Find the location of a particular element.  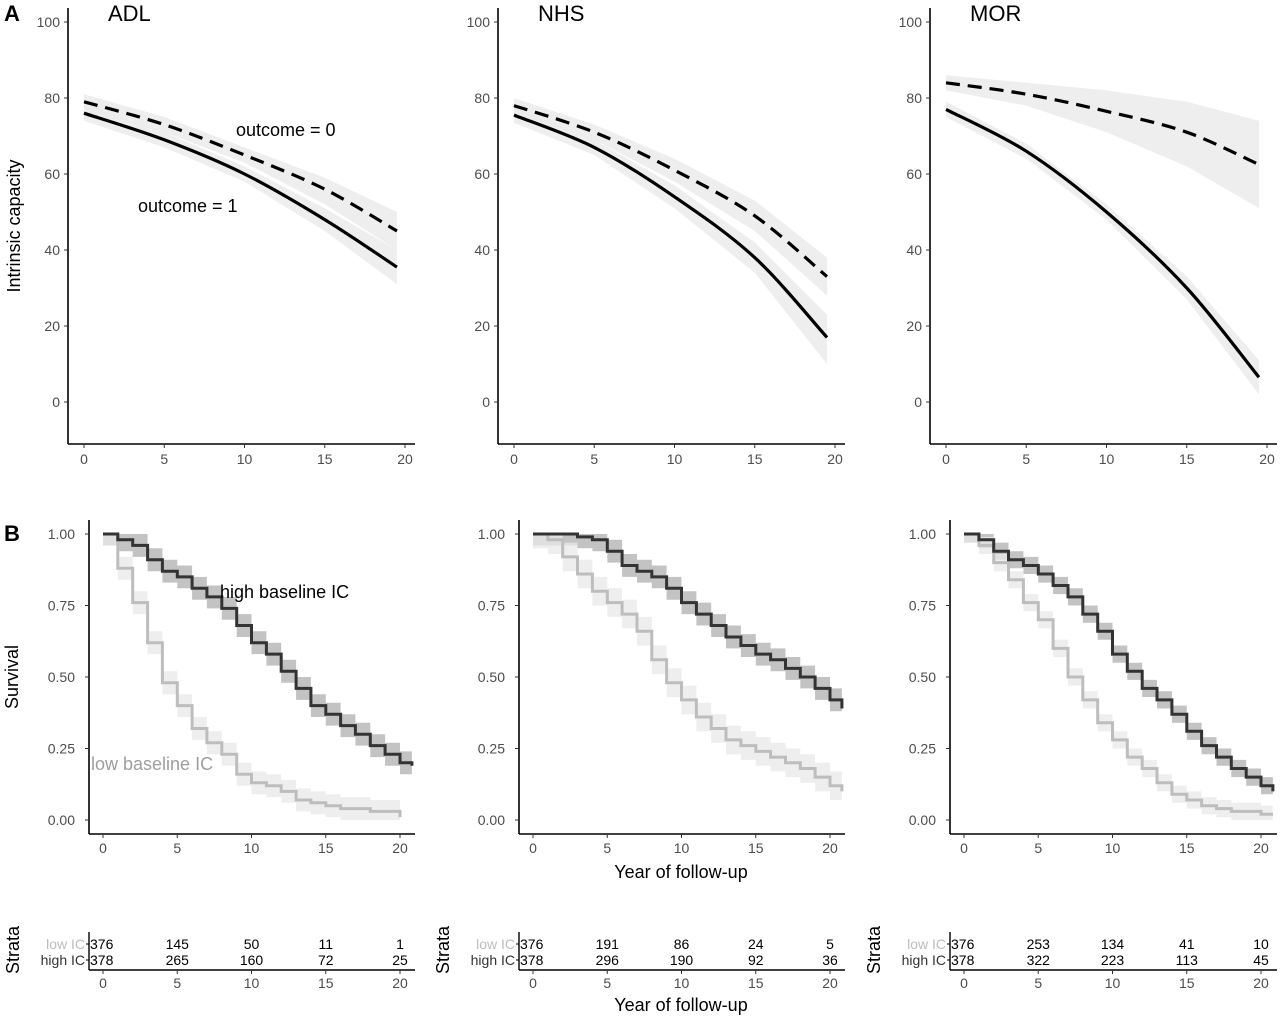

risk-count: 92 is located at coordinates (756, 960).